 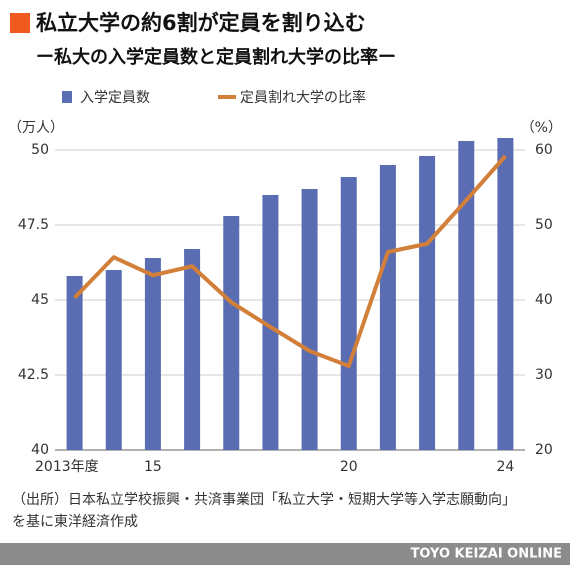 I want to click on x-tick-label: 24, so click(x=506, y=467).